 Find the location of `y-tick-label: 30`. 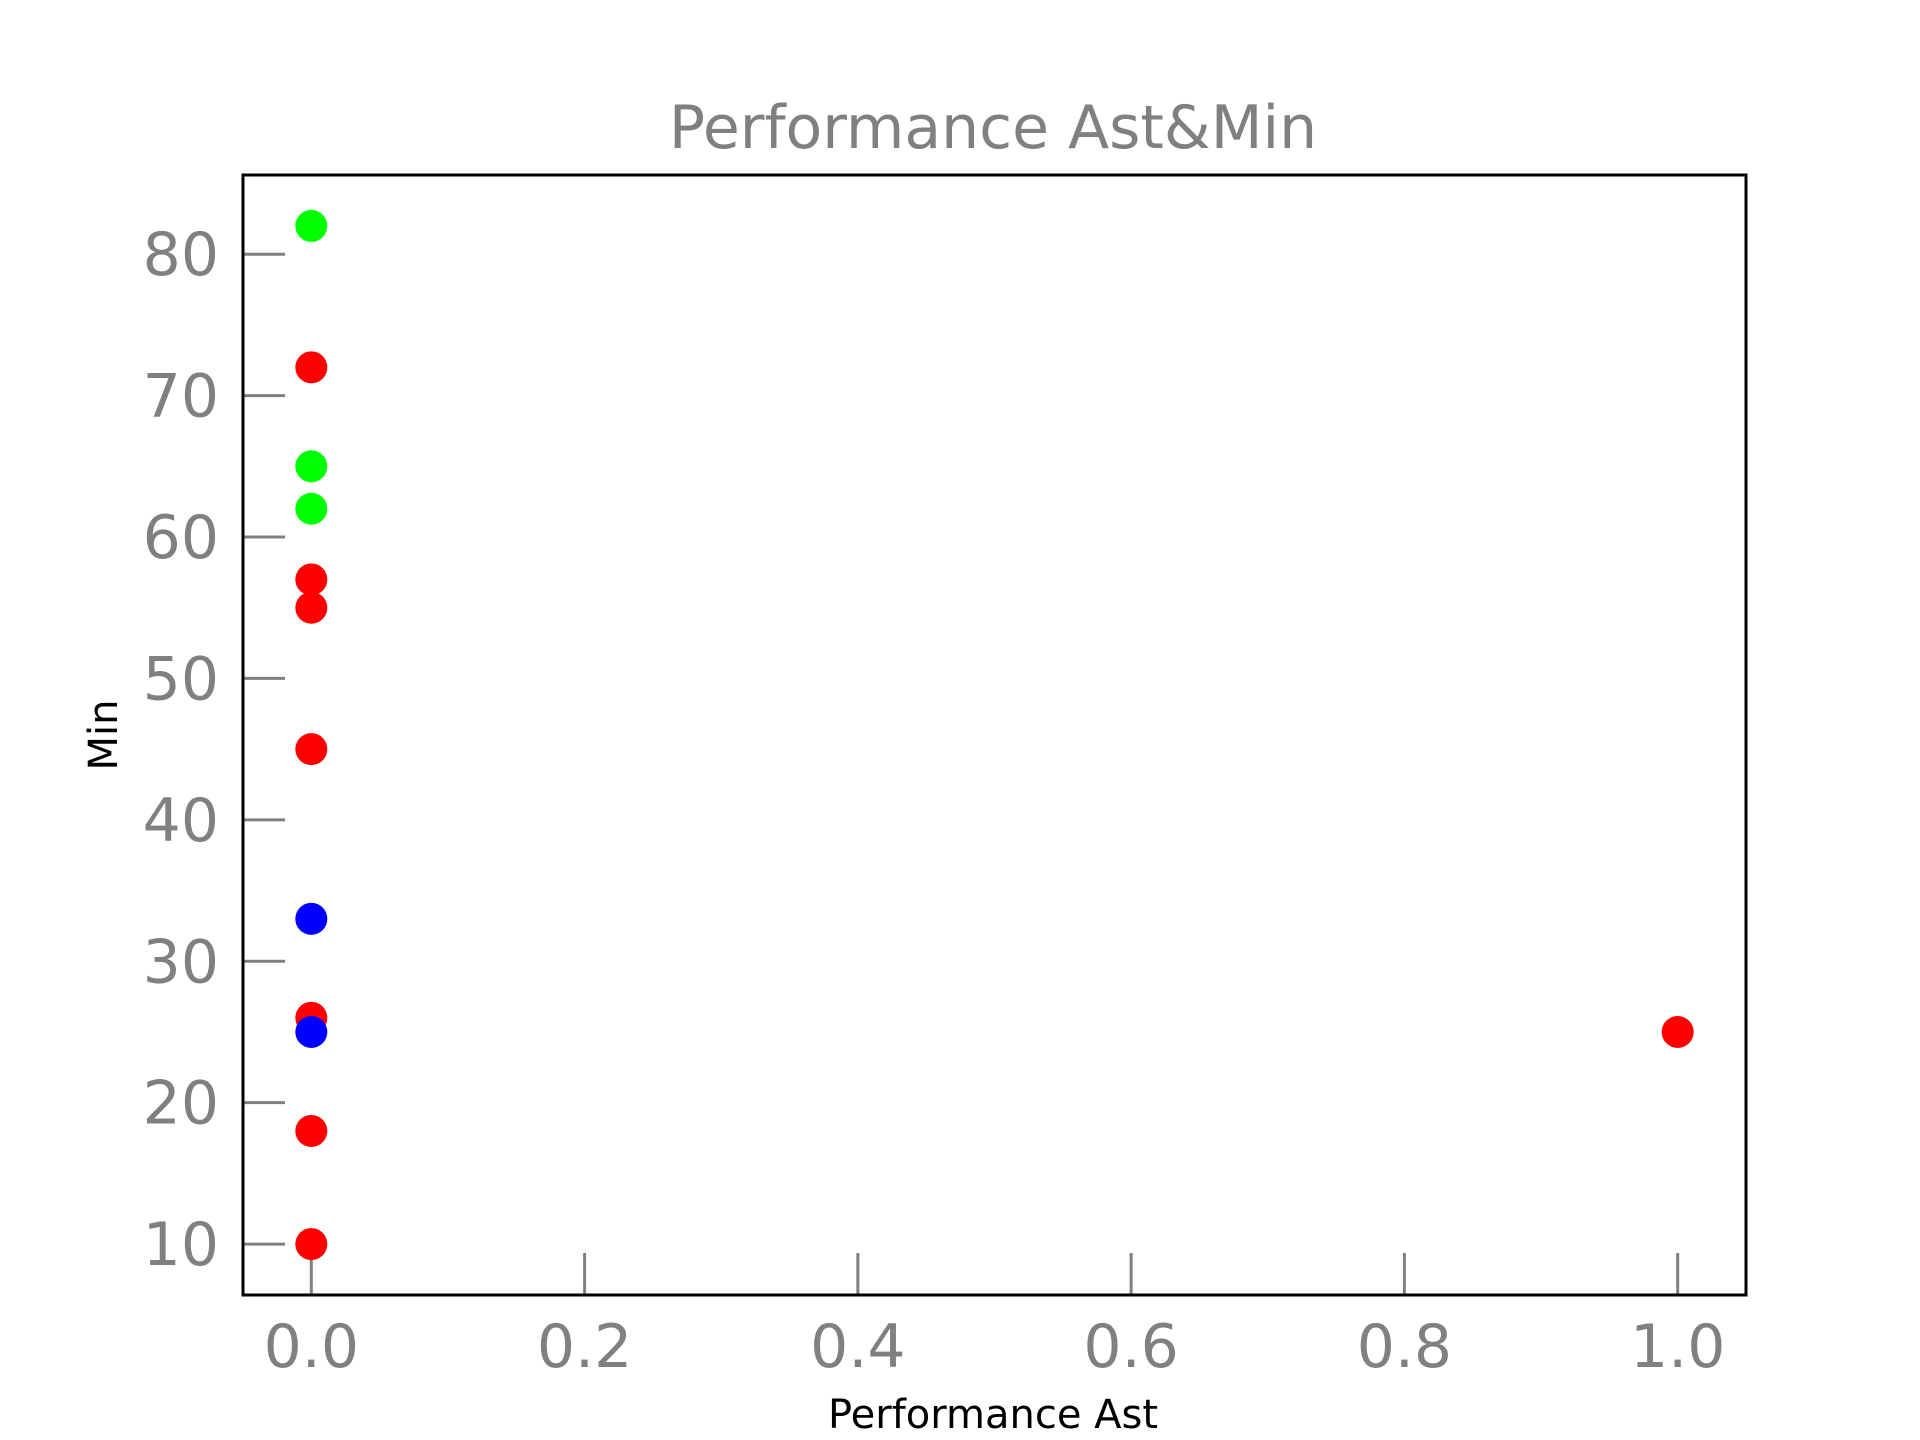

y-tick-label: 30 is located at coordinates (181, 962).